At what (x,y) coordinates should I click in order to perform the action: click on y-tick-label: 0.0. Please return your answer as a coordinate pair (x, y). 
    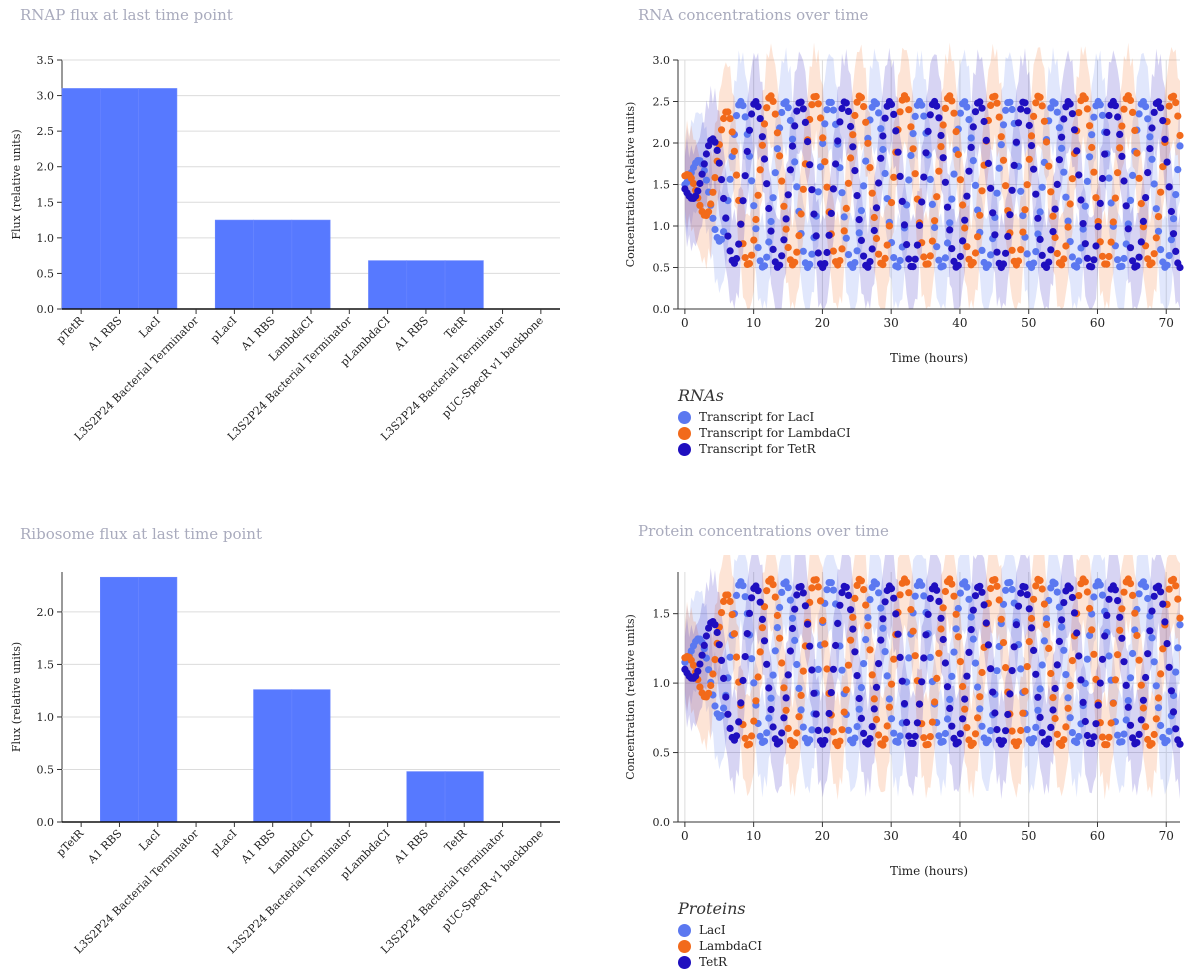
    Looking at the image, I should click on (46, 822).